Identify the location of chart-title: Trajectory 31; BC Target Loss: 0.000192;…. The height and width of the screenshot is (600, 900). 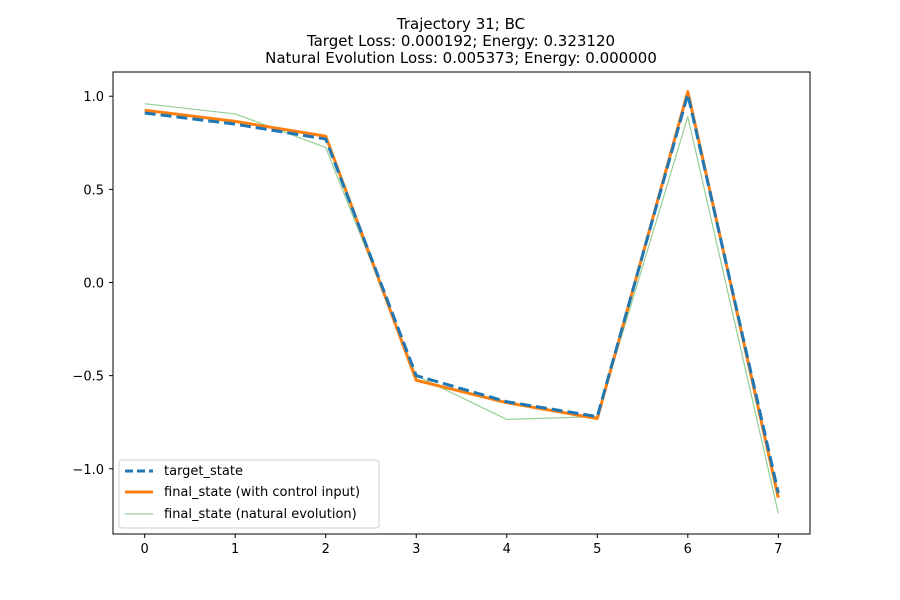
(461, 41).